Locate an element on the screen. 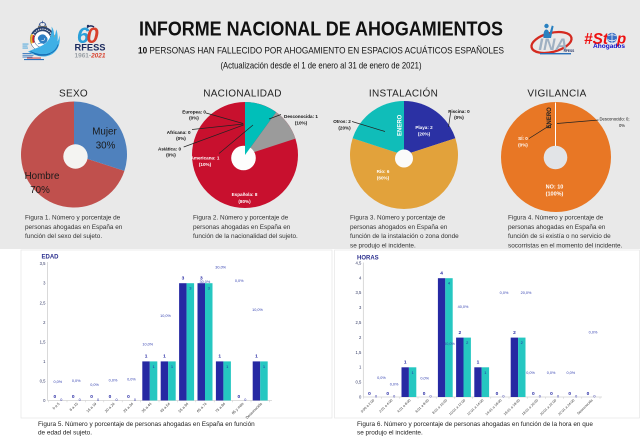 This screenshot has height=441, width=640. svg-text: 25 a 34 is located at coordinates (129, 408).